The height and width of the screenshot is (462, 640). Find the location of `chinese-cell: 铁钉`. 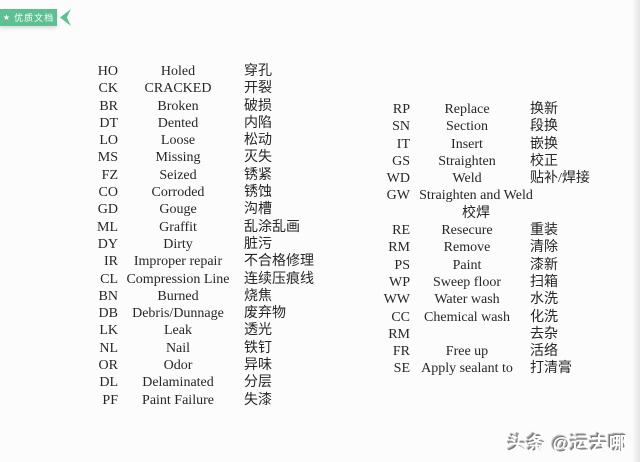

chinese-cell: 铁钉 is located at coordinates (258, 348).